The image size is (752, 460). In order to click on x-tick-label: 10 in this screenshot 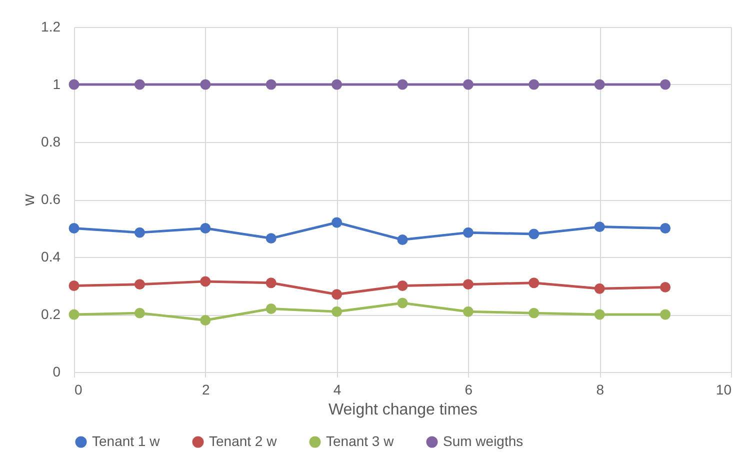, I will do `click(724, 390)`.